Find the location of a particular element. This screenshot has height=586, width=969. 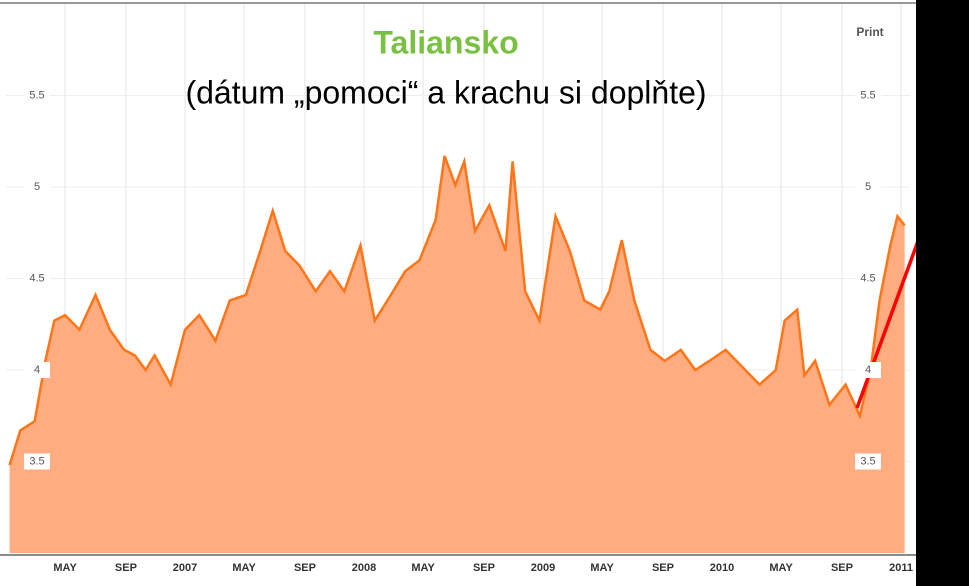

x-tick-label: 2007 is located at coordinates (185, 568).